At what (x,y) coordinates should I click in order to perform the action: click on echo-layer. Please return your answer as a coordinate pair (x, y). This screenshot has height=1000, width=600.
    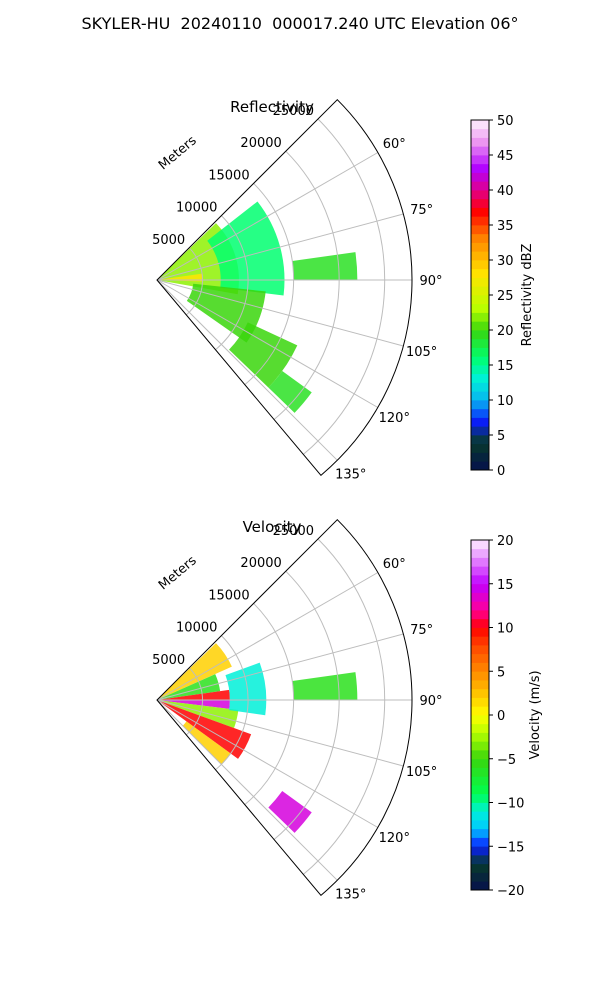
    Looking at the image, I should click on (257, 738).